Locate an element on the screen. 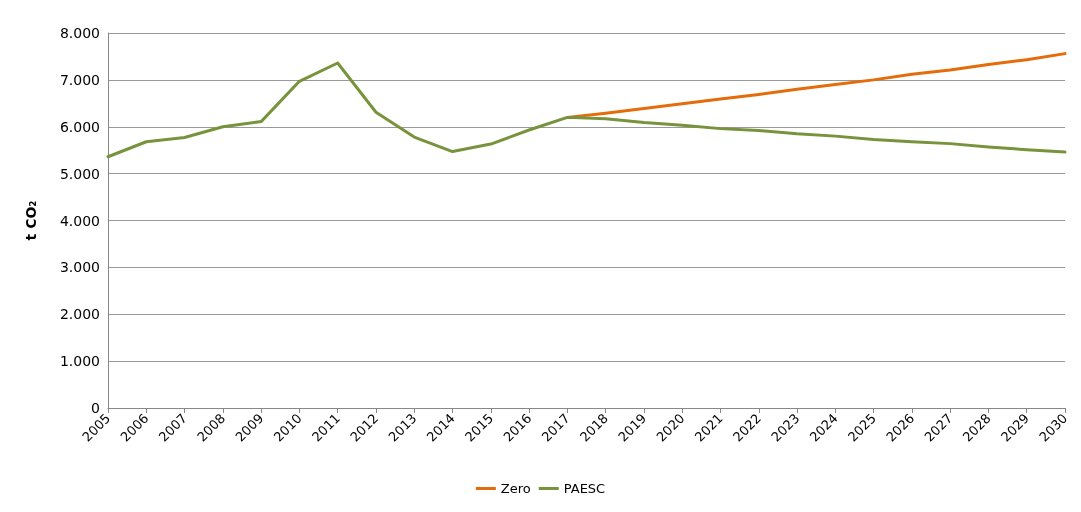 The image size is (1081, 512). y-tick-label: 3.000 is located at coordinates (79, 267).